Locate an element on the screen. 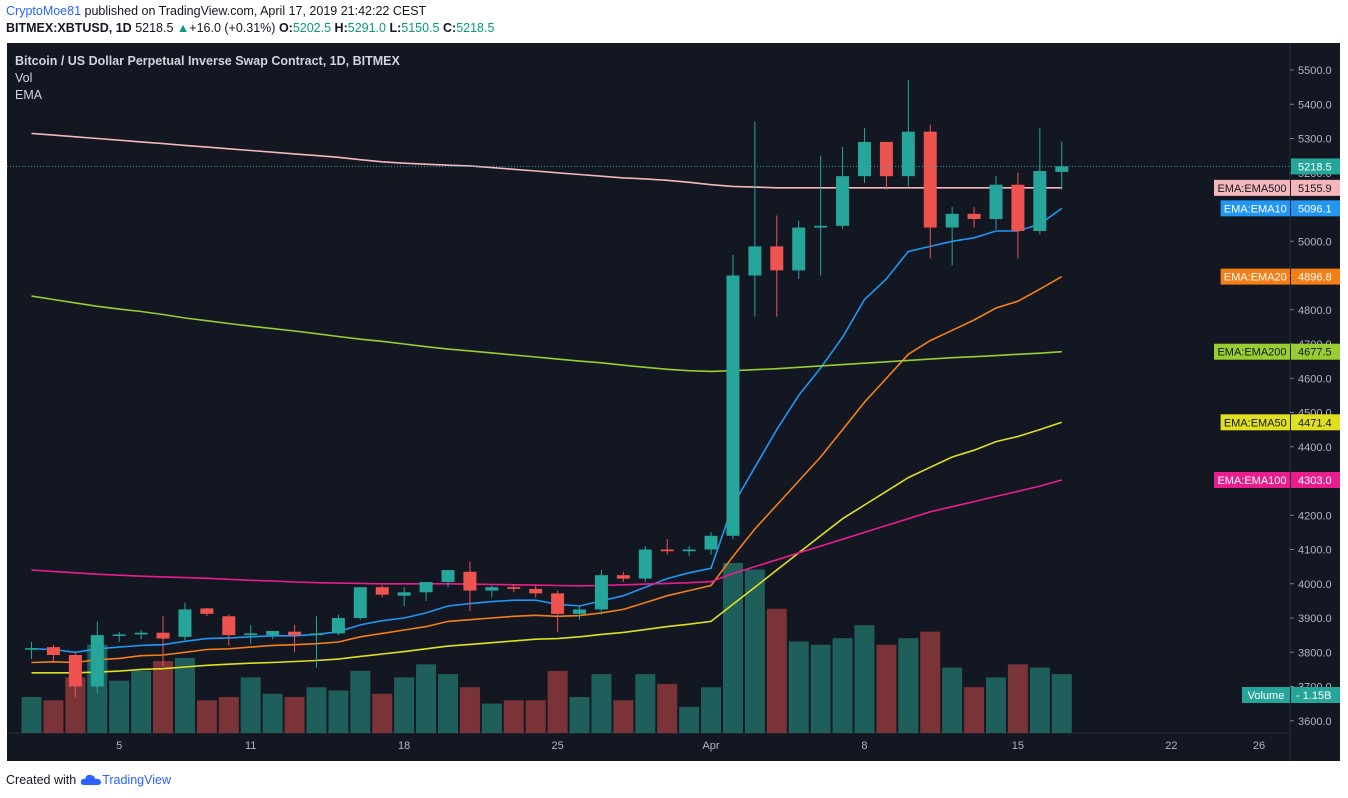  ema-value-label: 4471.4 is located at coordinates (1315, 423).